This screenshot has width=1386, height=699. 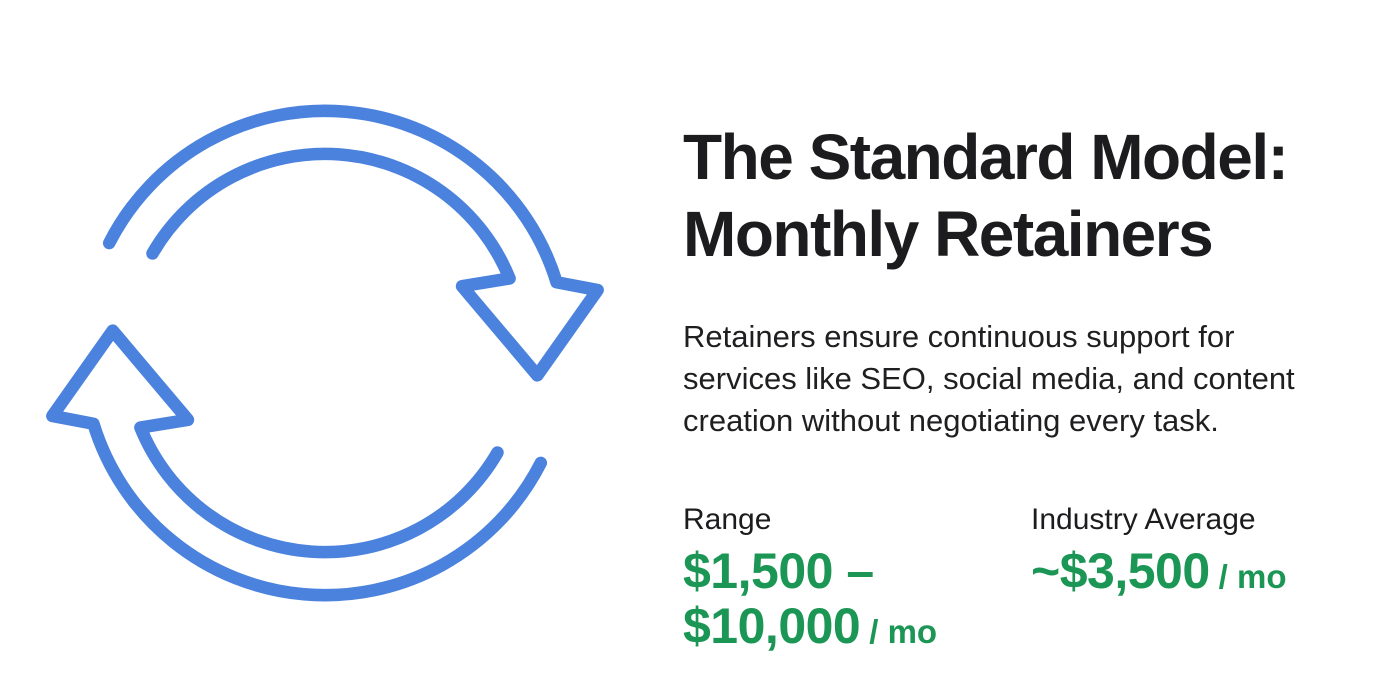 I want to click on stat-range-unit: / mo, so click(x=903, y=631).